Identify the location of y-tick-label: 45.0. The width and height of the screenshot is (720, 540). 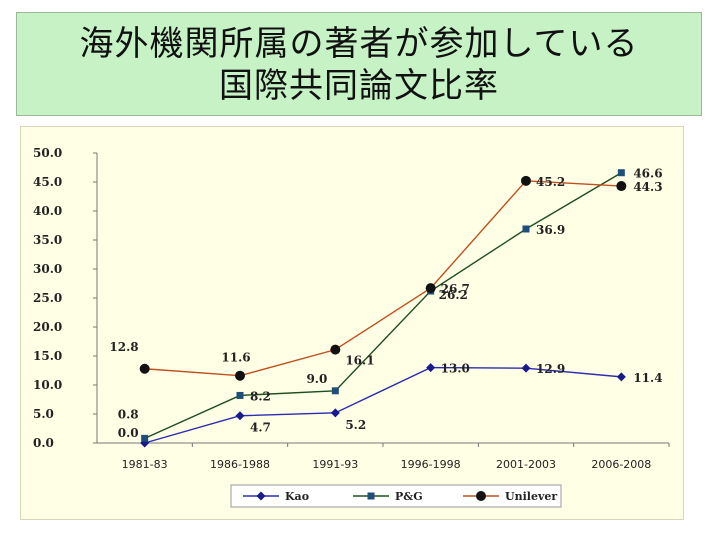
(47, 182).